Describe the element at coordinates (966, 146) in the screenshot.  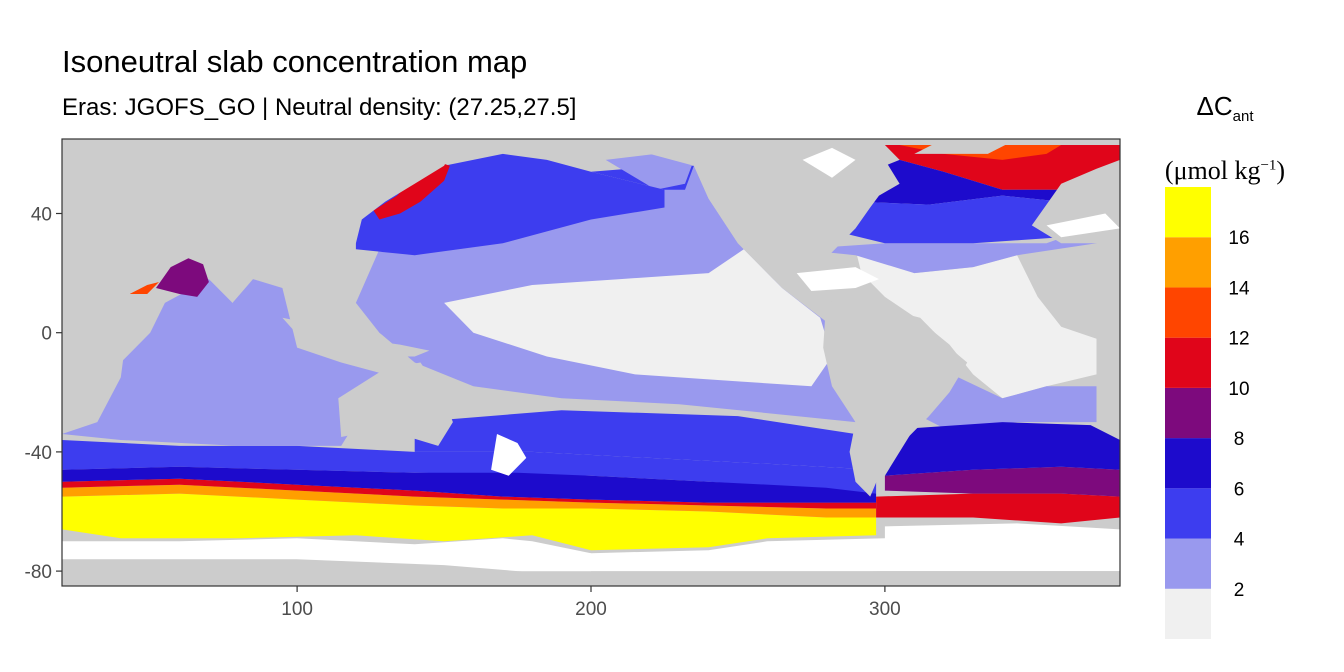
I see `greenland-land` at that location.